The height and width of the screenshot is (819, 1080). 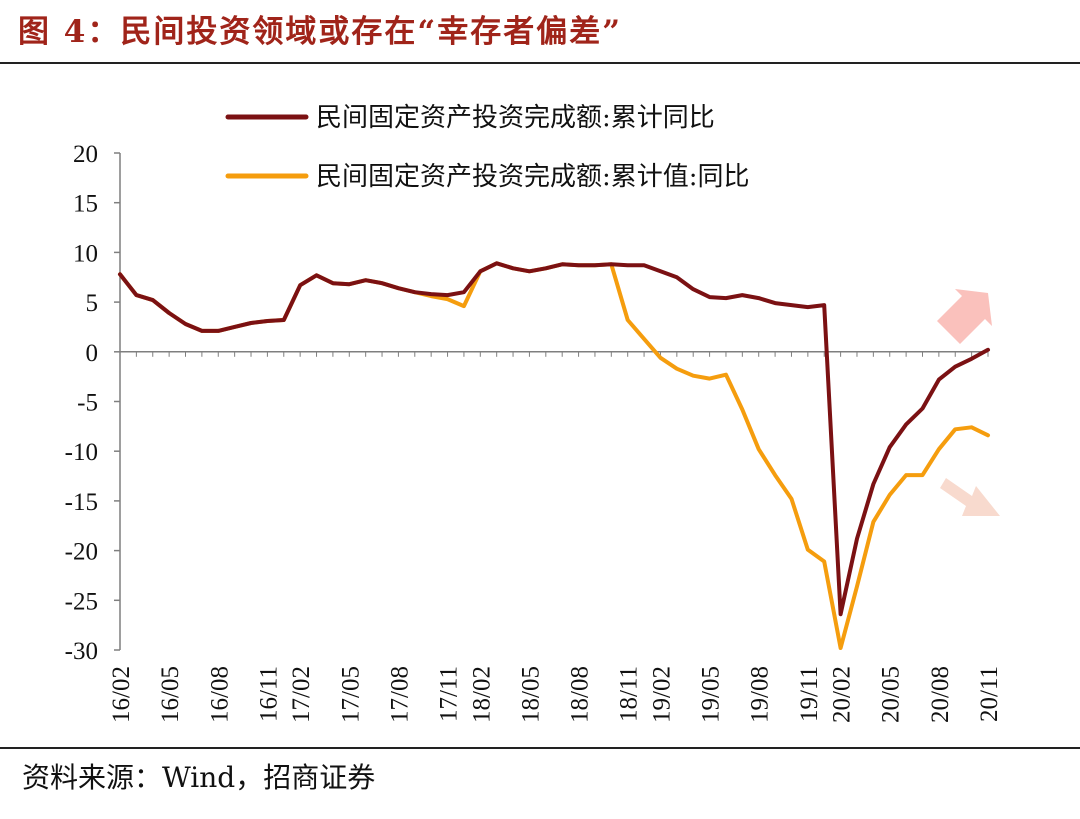 I want to click on x-tick-label: 17/05, so click(x=350, y=694).